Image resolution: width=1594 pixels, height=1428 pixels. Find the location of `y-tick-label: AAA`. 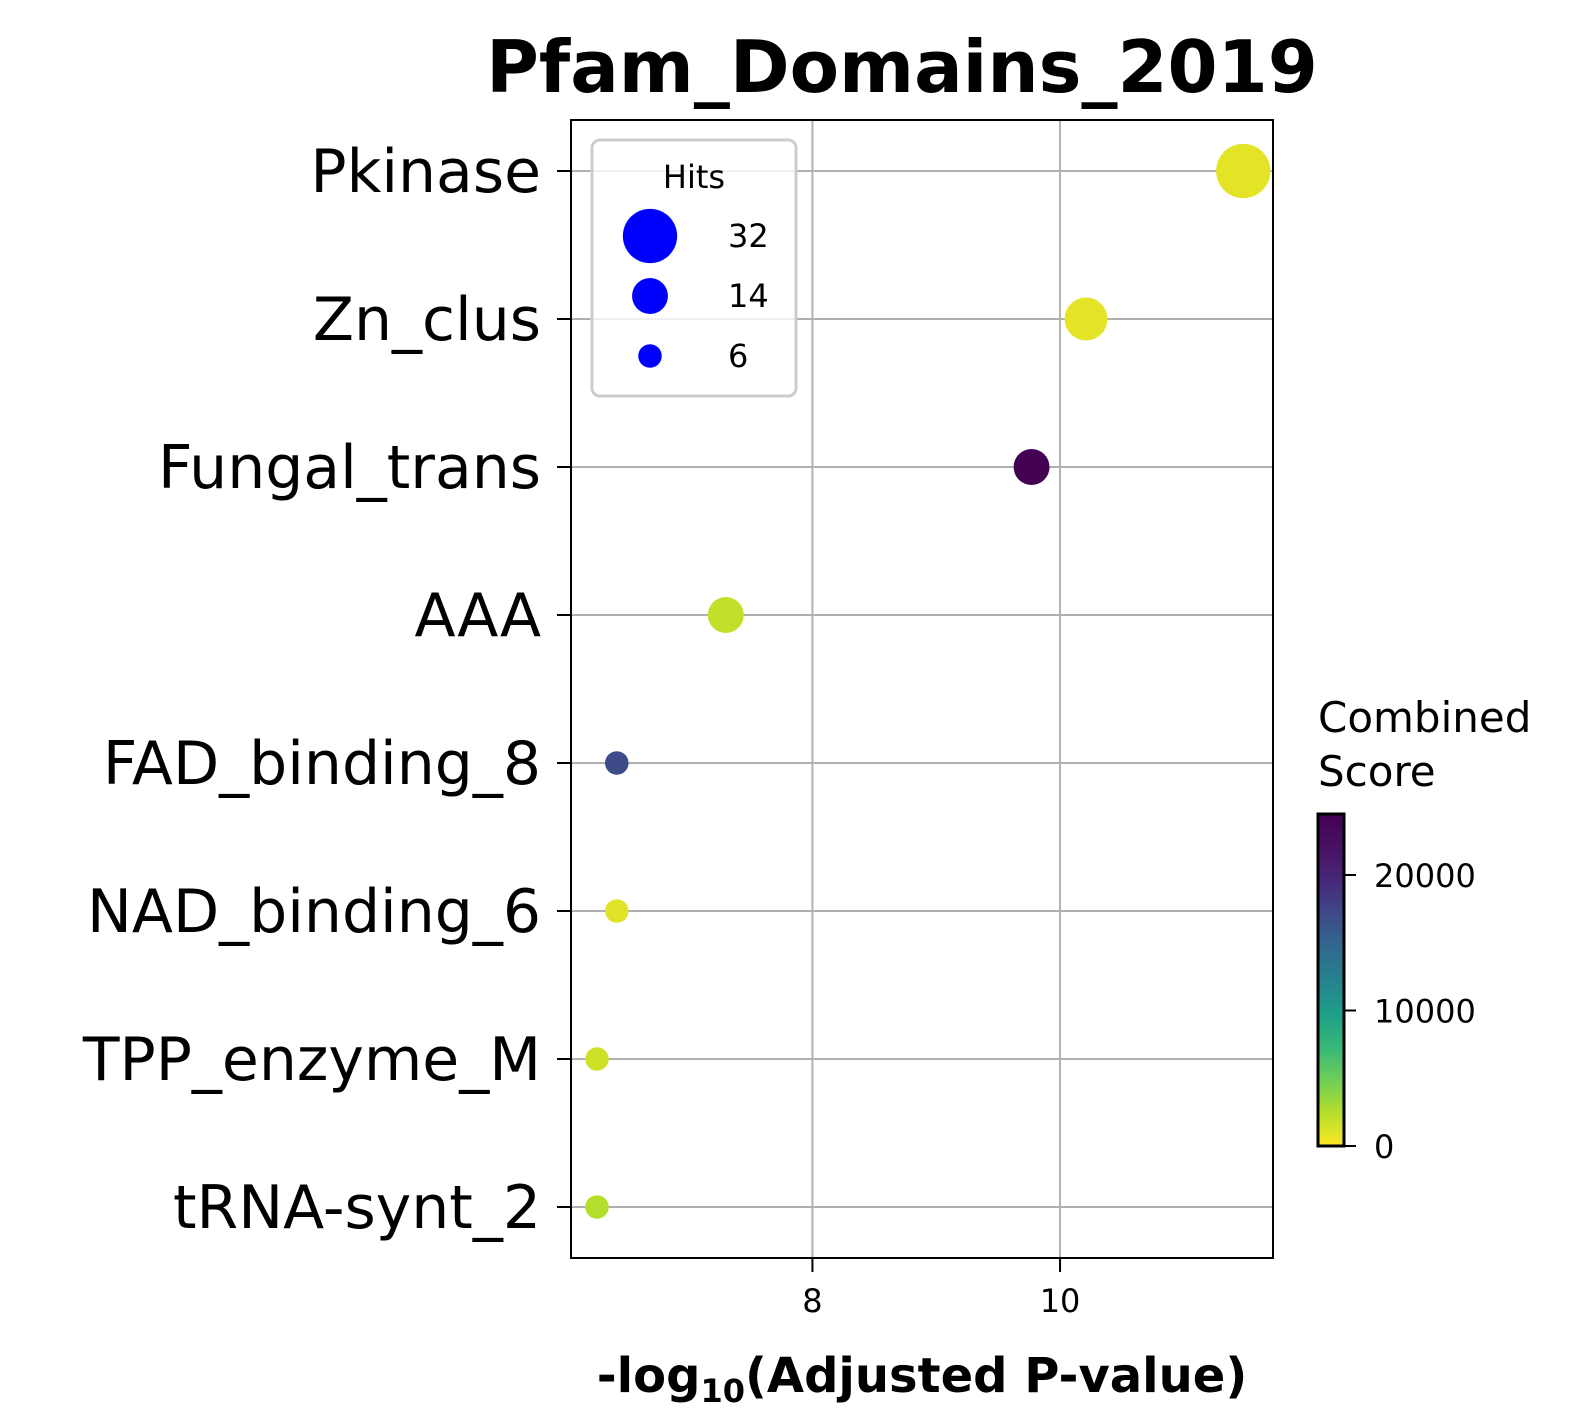

y-tick-label: AAA is located at coordinates (478, 616).